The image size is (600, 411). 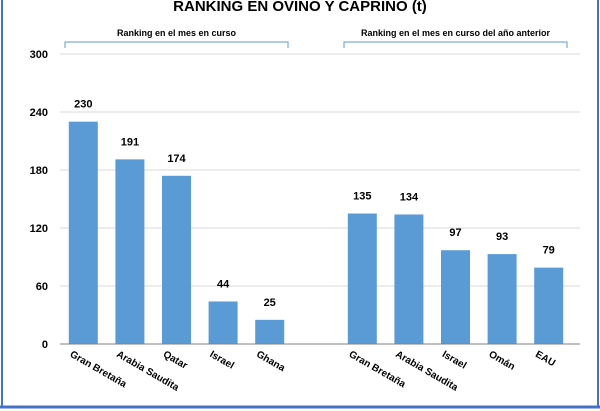 What do you see at coordinates (39, 171) in the screenshot?
I see `y-tick-label: 180` at bounding box center [39, 171].